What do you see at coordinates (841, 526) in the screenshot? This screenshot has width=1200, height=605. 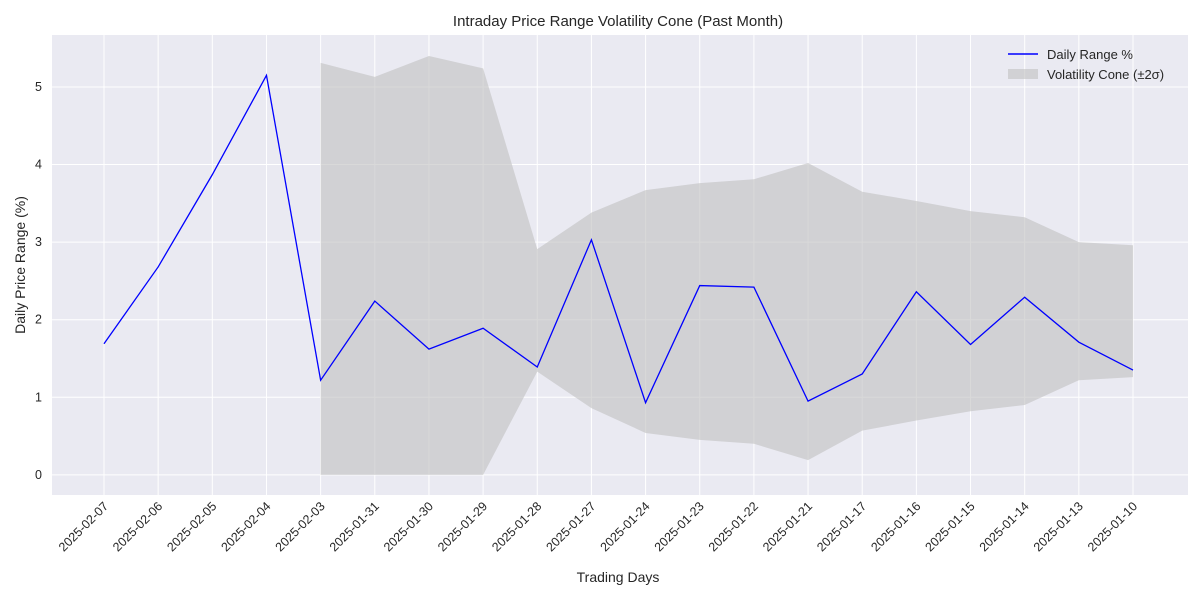 I see `x-tick-label: 2025-01-17` at bounding box center [841, 526].